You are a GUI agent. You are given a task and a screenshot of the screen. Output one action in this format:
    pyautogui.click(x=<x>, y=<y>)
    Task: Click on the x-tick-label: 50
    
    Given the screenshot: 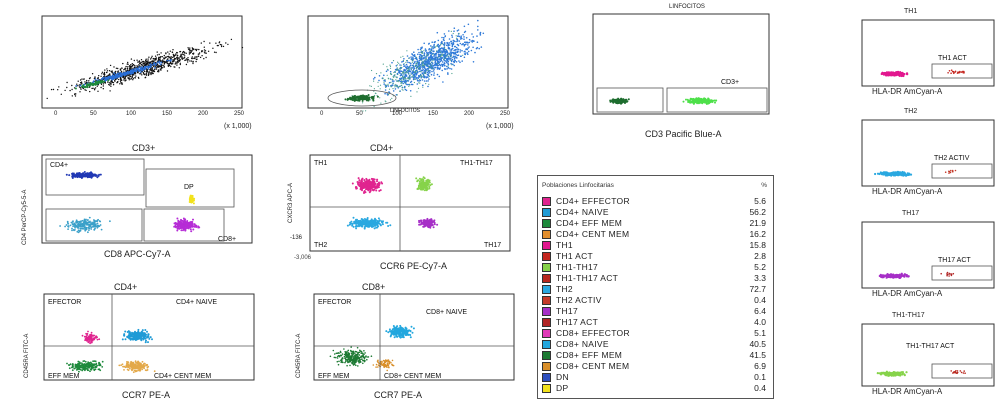 What is the action you would take?
    pyautogui.click(x=359, y=114)
    